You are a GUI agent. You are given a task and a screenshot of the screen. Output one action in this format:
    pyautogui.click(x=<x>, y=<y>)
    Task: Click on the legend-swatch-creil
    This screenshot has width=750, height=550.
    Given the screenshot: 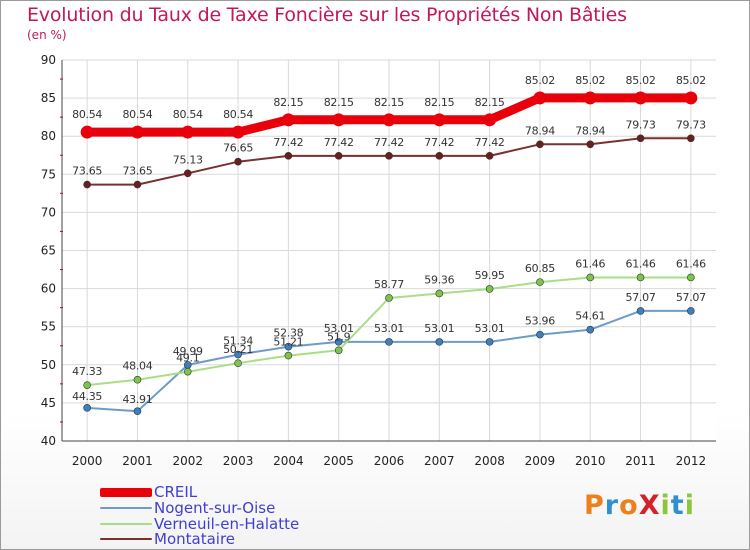 What is the action you would take?
    pyautogui.click(x=126, y=492)
    